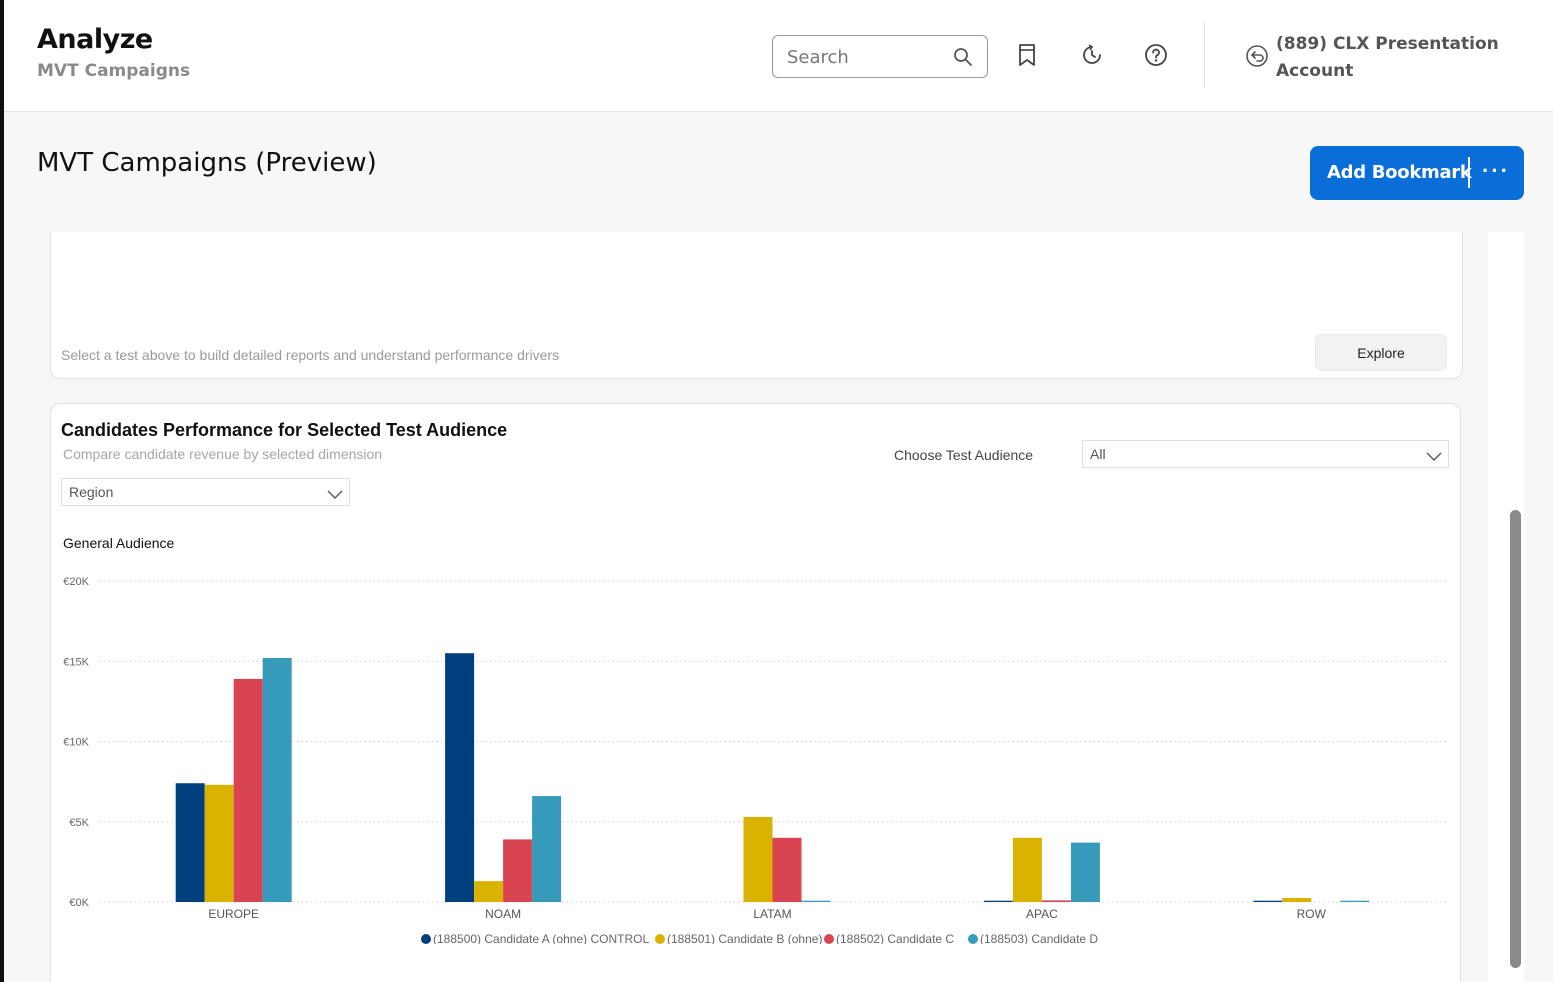 This screenshot has width=1553, height=982. Describe the element at coordinates (1387, 57) in the screenshot. I see `account-name: (889) CLX Presentation Account` at that location.